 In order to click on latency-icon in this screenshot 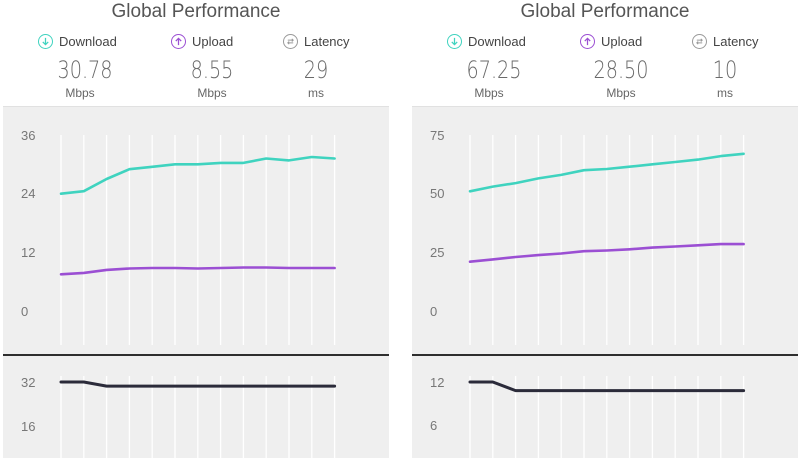, I will do `click(699, 41)`.